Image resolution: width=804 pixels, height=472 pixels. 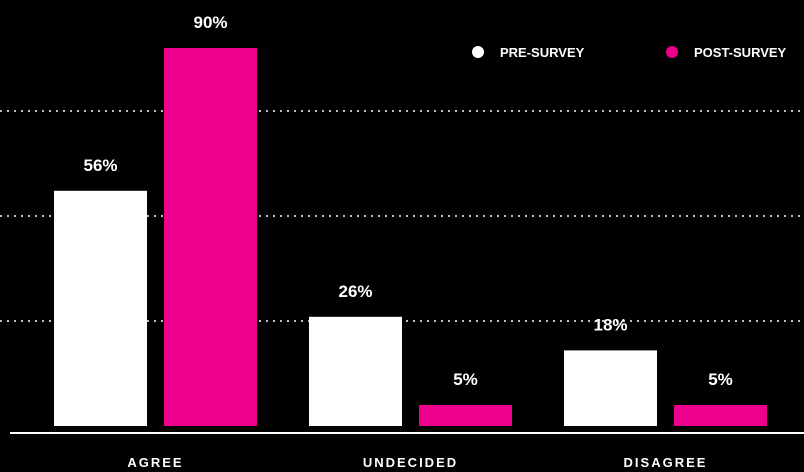 What do you see at coordinates (155, 462) in the screenshot?
I see `category-label-agree: AGREE` at bounding box center [155, 462].